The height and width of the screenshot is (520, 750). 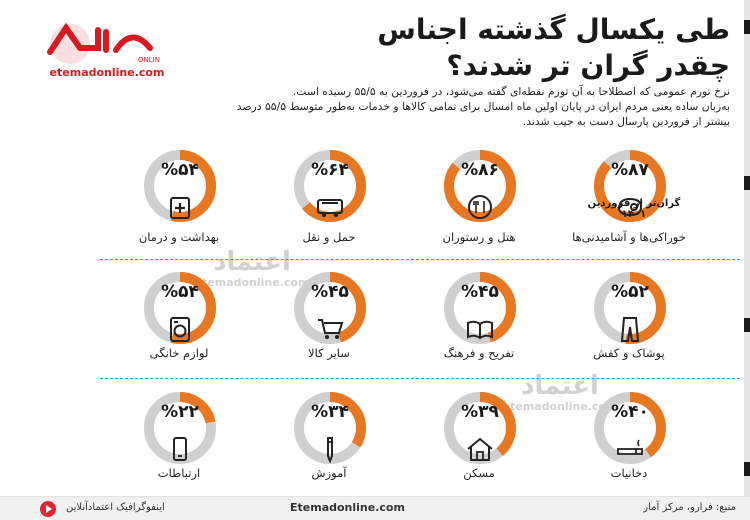 I want to click on stat-value: %۴۰, so click(x=630, y=412).